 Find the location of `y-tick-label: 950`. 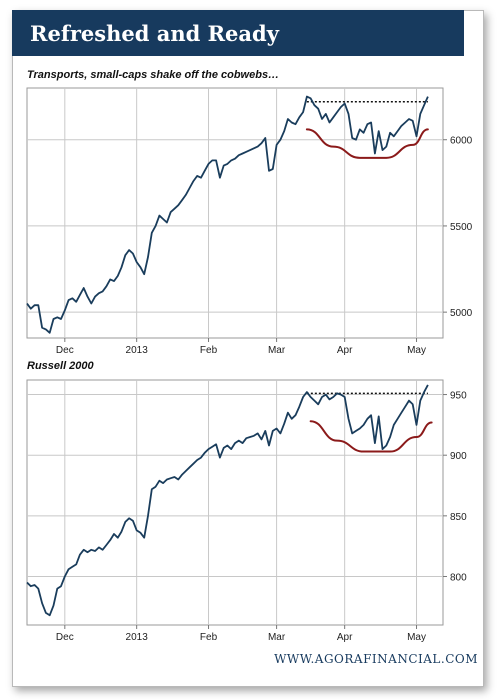

y-tick-label: 950 is located at coordinates (458, 396).